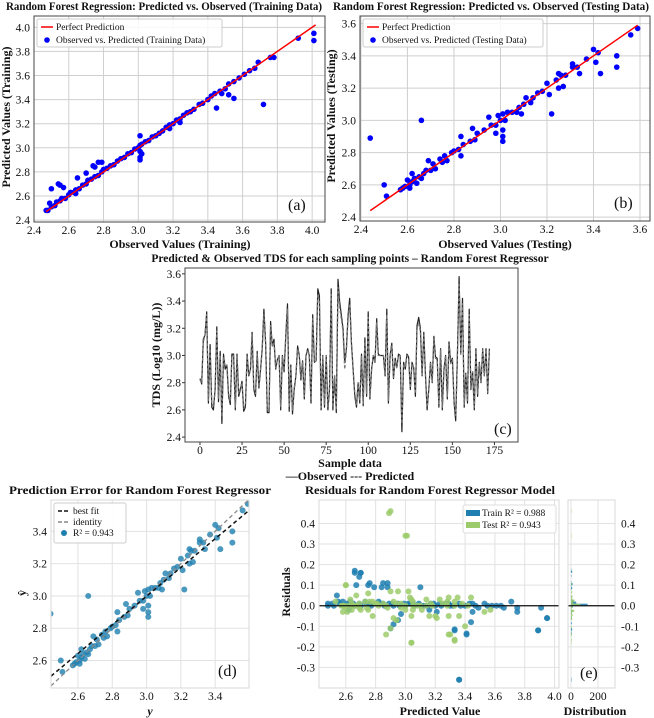  What do you see at coordinates (308, 586) in the screenshot?
I see `y-tick-label: 0.1` at bounding box center [308, 586].